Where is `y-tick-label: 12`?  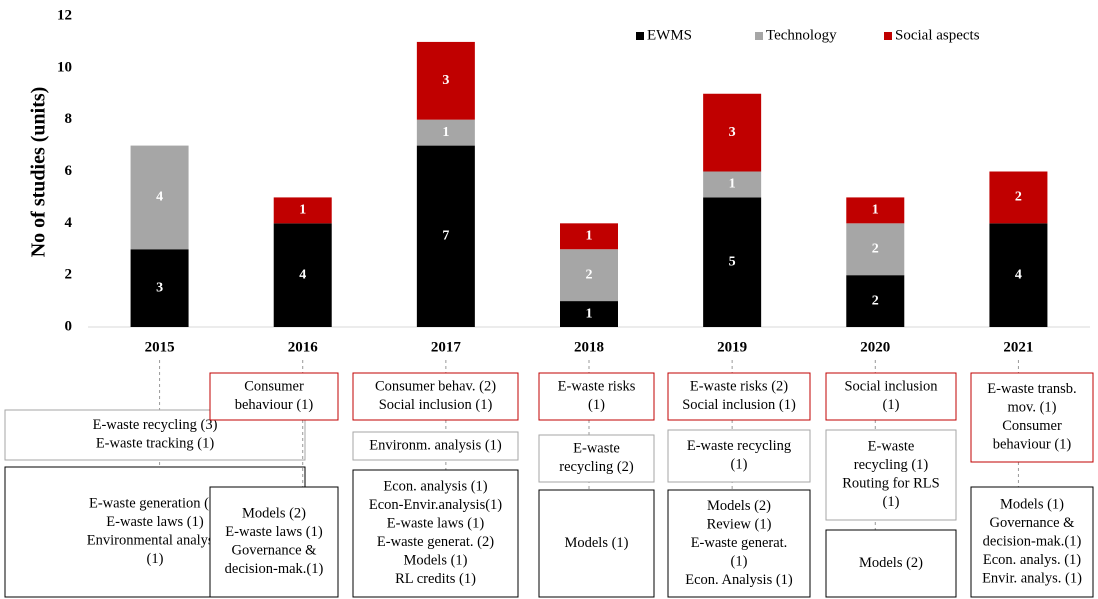 y-tick-label: 12 is located at coordinates (64, 15).